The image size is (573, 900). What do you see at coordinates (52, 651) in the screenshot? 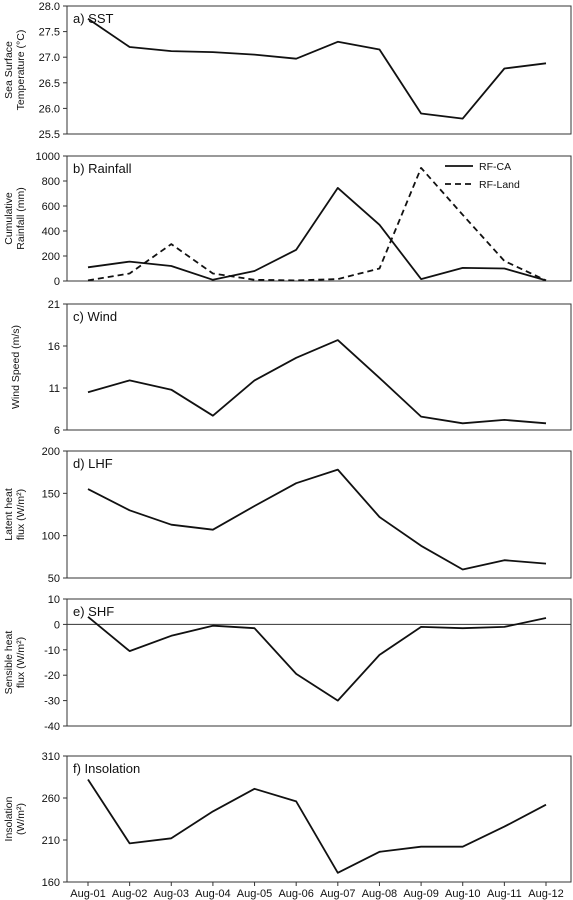
I see `y-tick-label: -10` at bounding box center [52, 651].